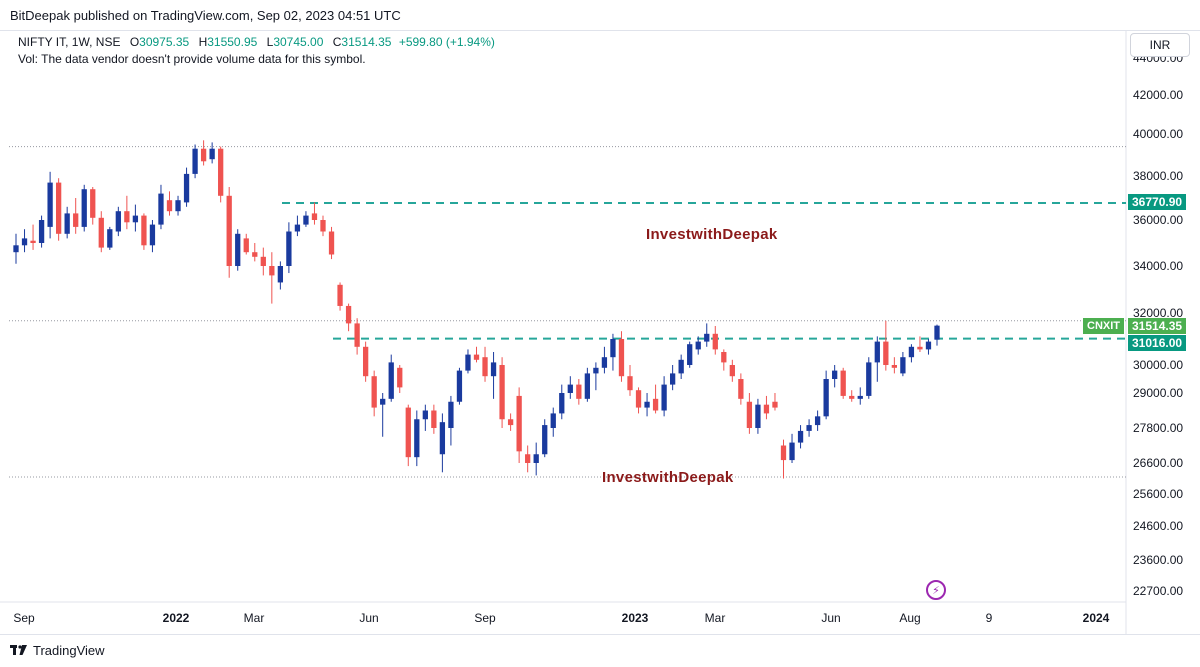 This screenshot has height=667, width=1200. Describe the element at coordinates (69, 42) in the screenshot. I see `symbol-name: NIFTY IT, 1W, NSE` at that location.